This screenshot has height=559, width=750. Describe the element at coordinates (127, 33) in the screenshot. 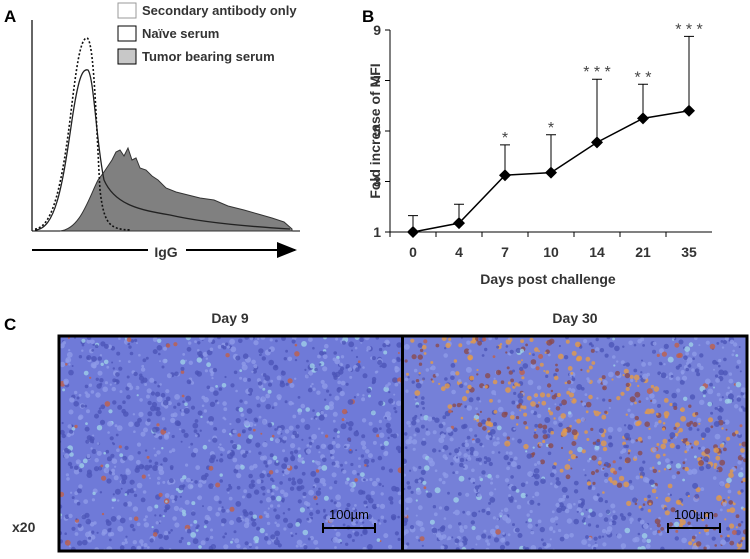

I see `legend-swatch` at that location.